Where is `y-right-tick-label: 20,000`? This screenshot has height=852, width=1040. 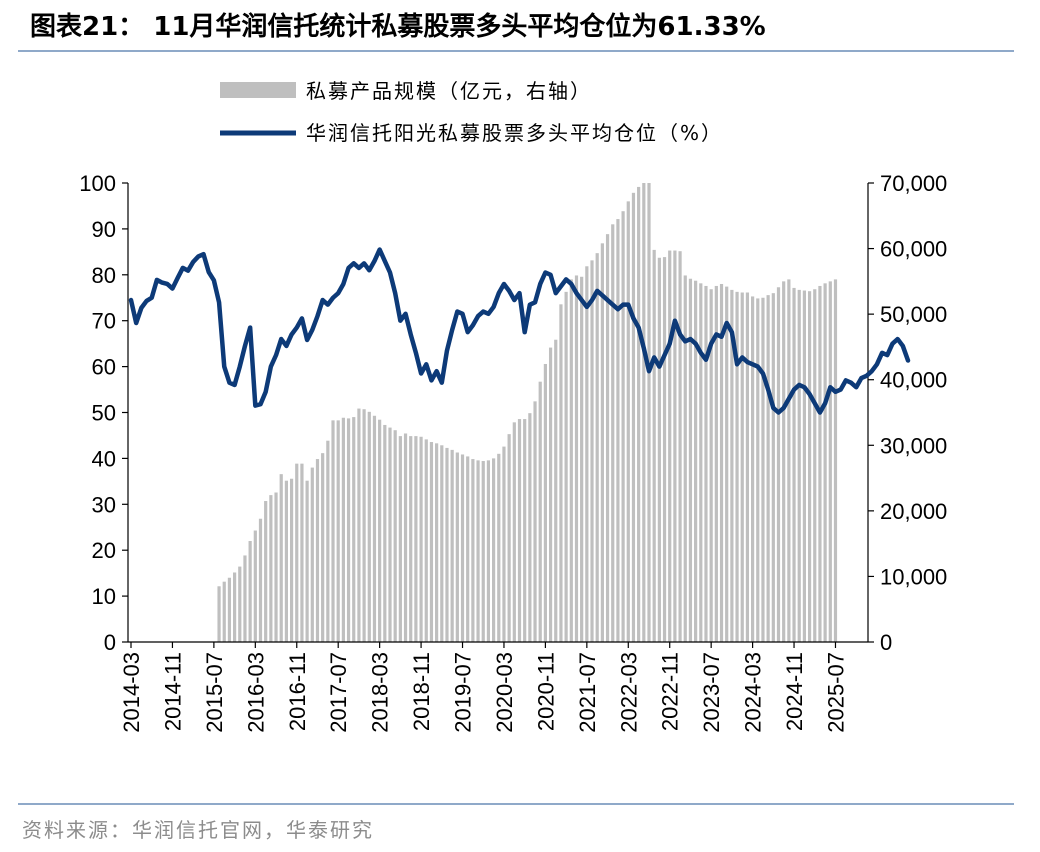 y-right-tick-label: 20,000 is located at coordinates (913, 511).